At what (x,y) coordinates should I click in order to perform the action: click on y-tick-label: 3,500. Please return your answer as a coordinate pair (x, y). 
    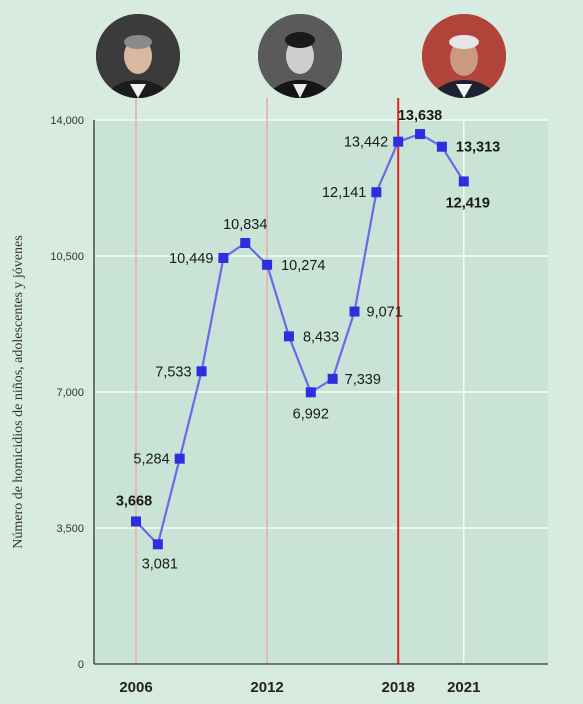
    Looking at the image, I should click on (70, 529).